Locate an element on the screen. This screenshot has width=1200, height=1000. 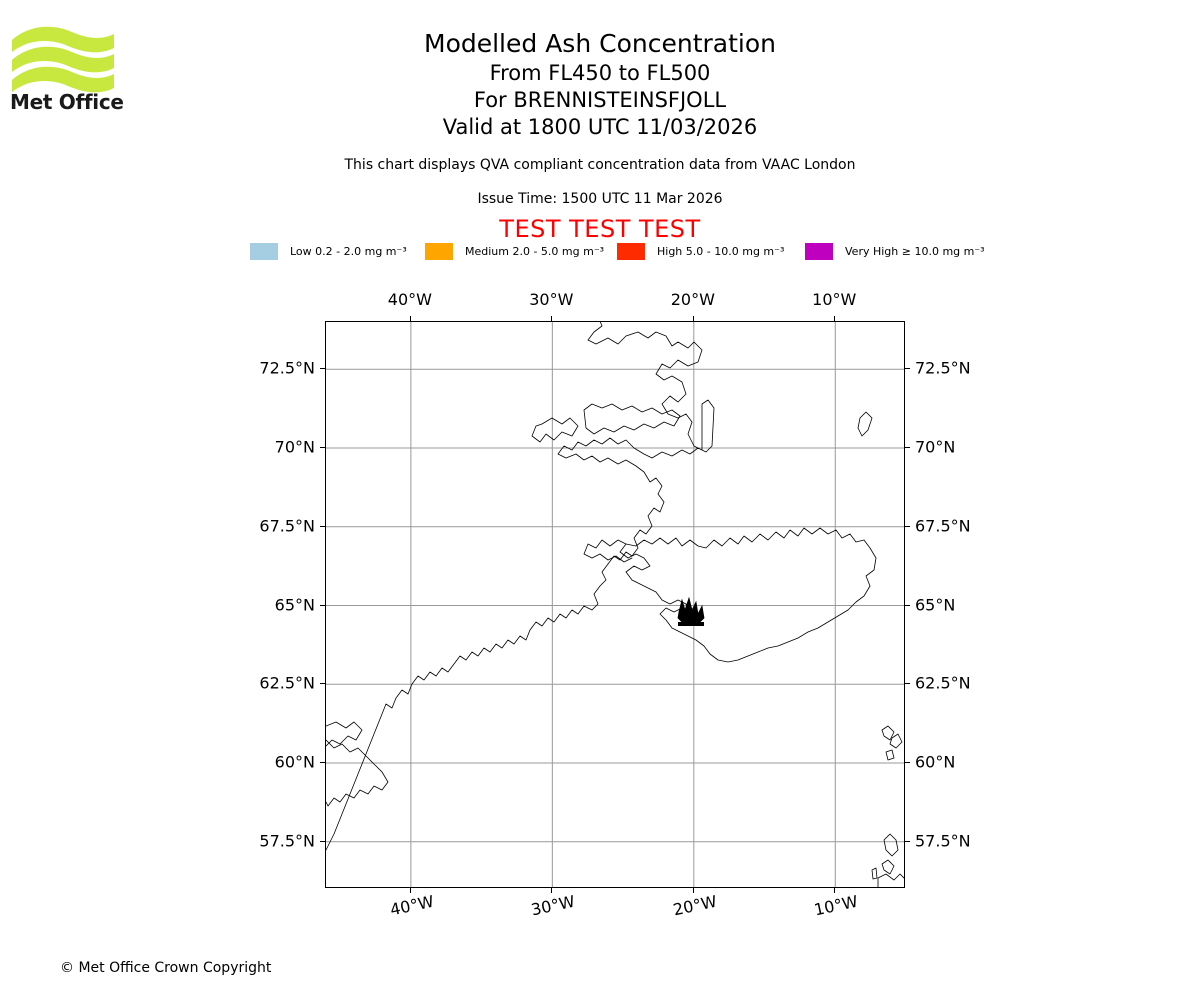
met-office-wordmark: Met Office is located at coordinates (67, 102).